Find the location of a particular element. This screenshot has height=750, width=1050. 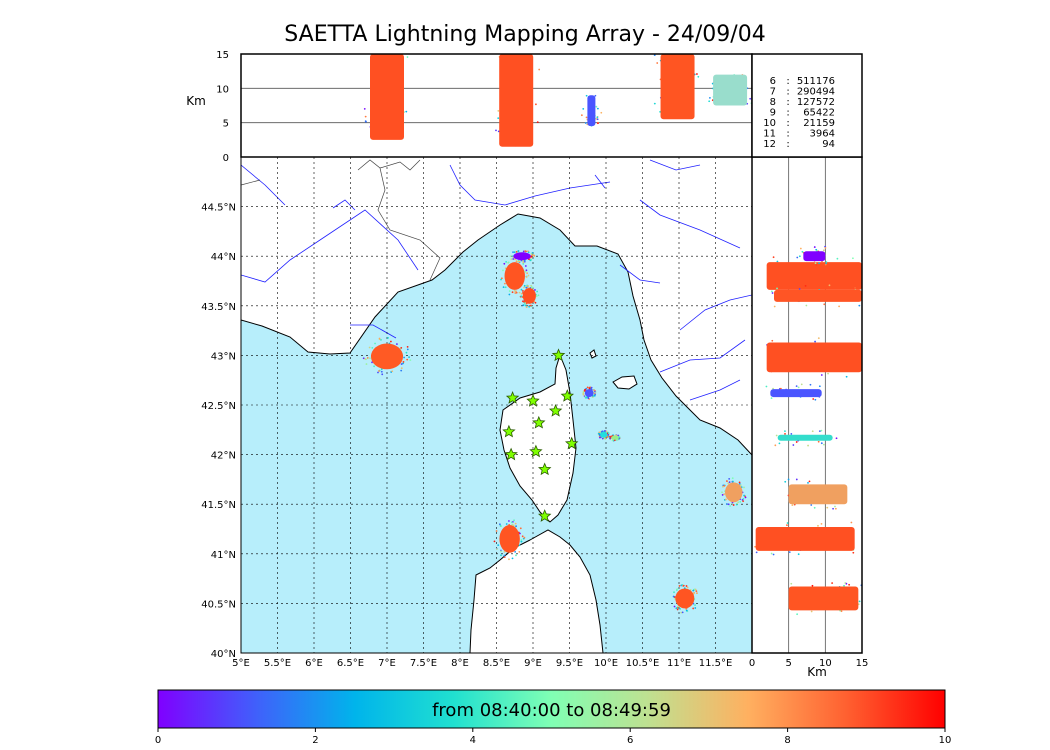

map-lightning-cluster is located at coordinates (614, 438).